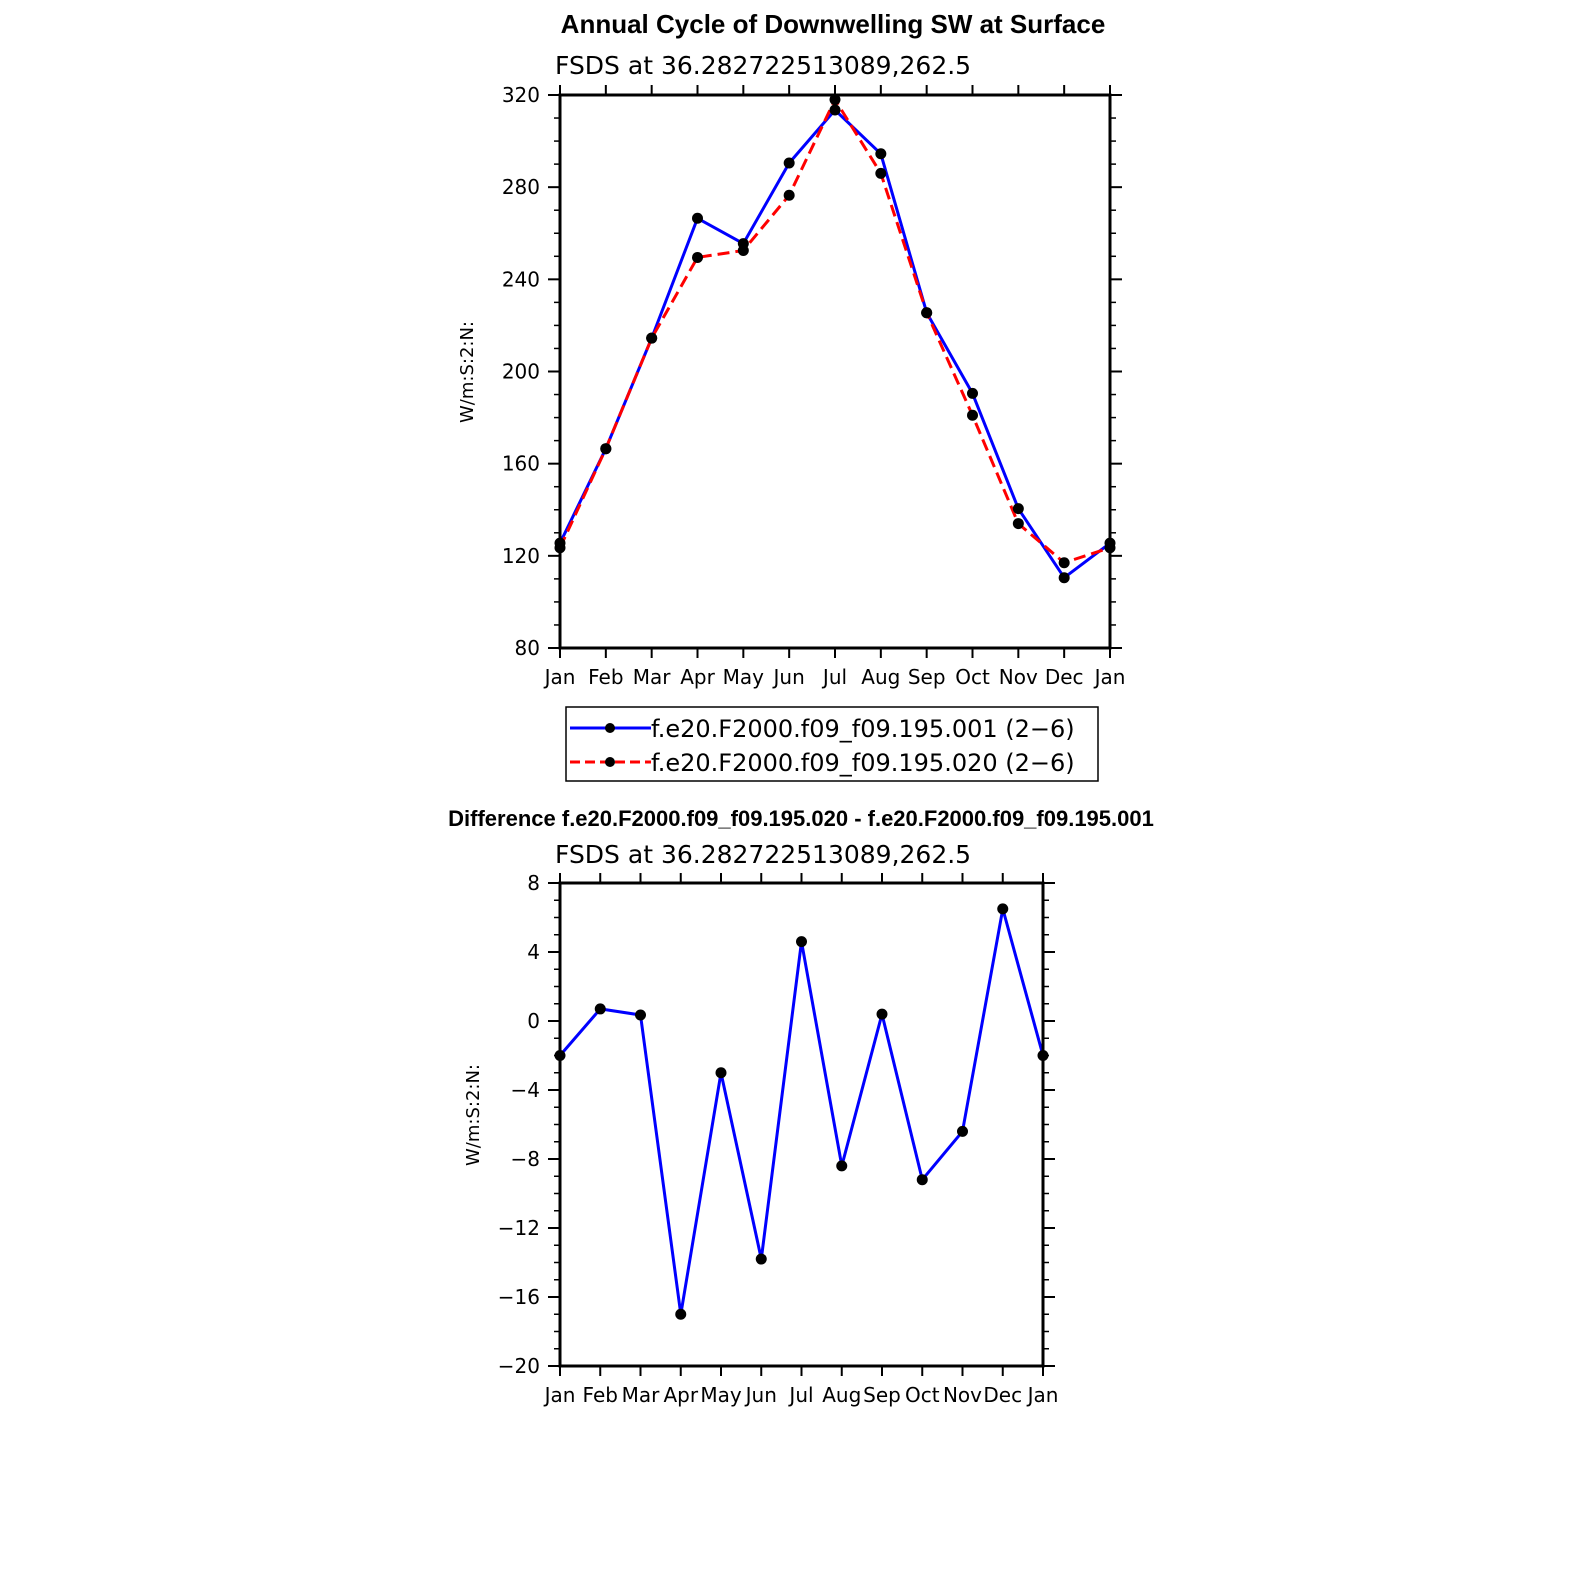 Image resolution: width=1574 pixels, height=1579 pixels. I want to click on y-tick-label: −8, so click(525, 1159).